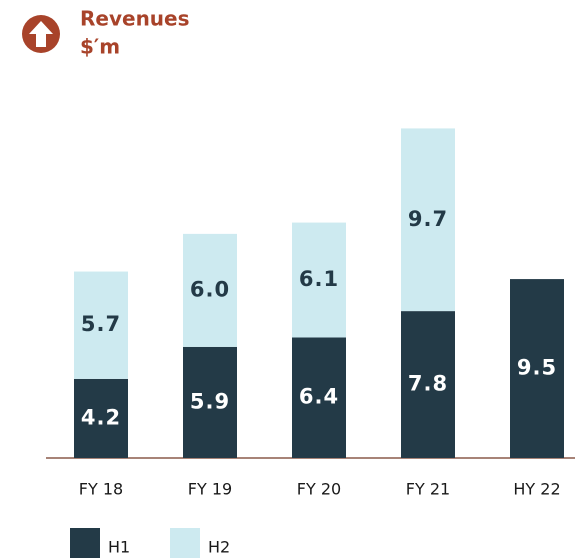 The height and width of the screenshot is (558, 575). What do you see at coordinates (41, 34) in the screenshot?
I see `title-icon` at bounding box center [41, 34].